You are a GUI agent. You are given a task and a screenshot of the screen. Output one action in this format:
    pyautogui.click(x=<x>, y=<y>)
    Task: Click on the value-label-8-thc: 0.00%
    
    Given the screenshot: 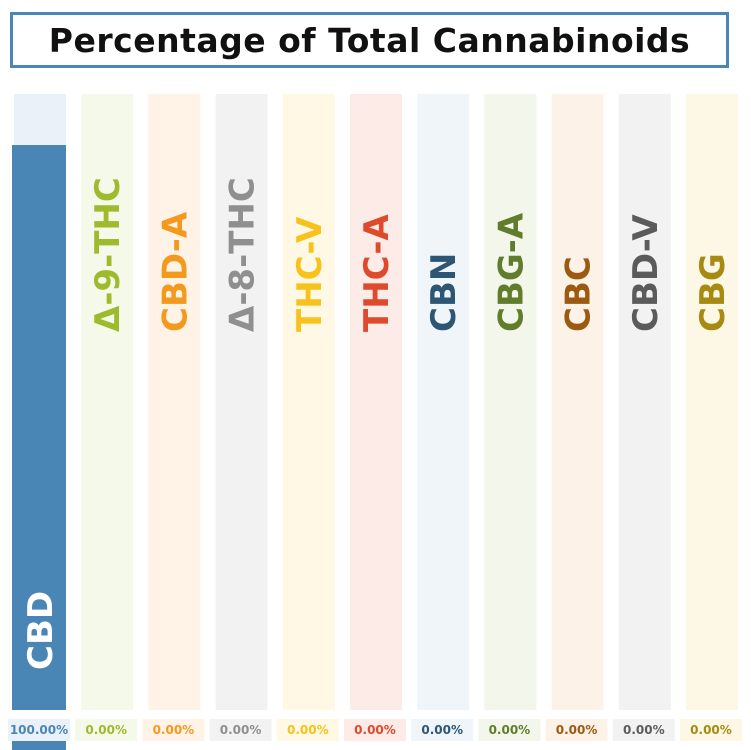 What is the action you would take?
    pyautogui.click(x=241, y=730)
    